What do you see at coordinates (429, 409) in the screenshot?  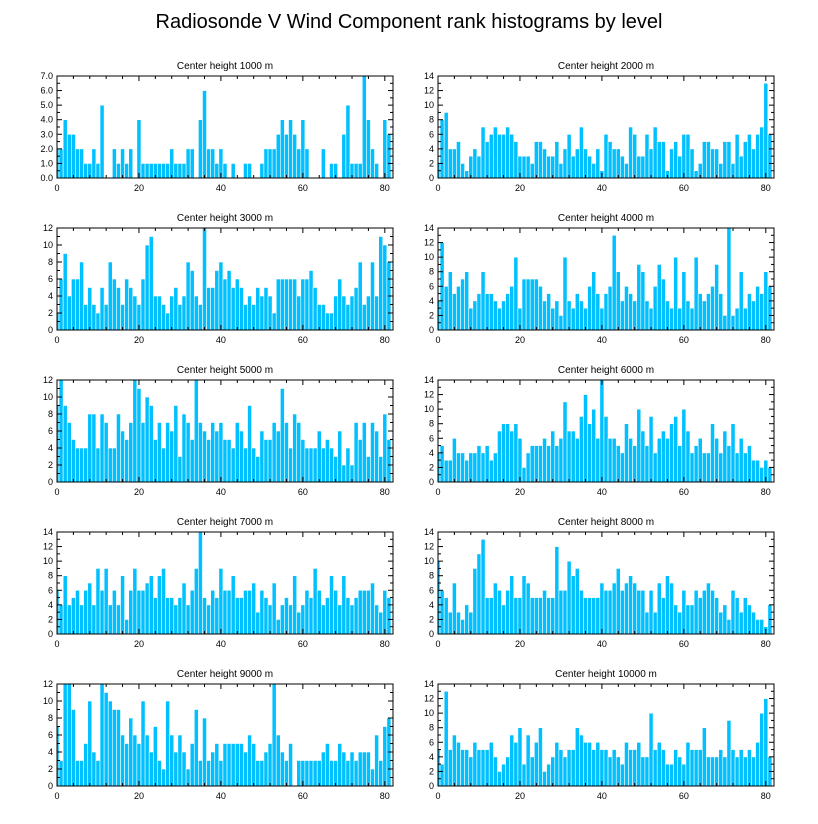 I see `y-tick-label: 10` at bounding box center [429, 409].